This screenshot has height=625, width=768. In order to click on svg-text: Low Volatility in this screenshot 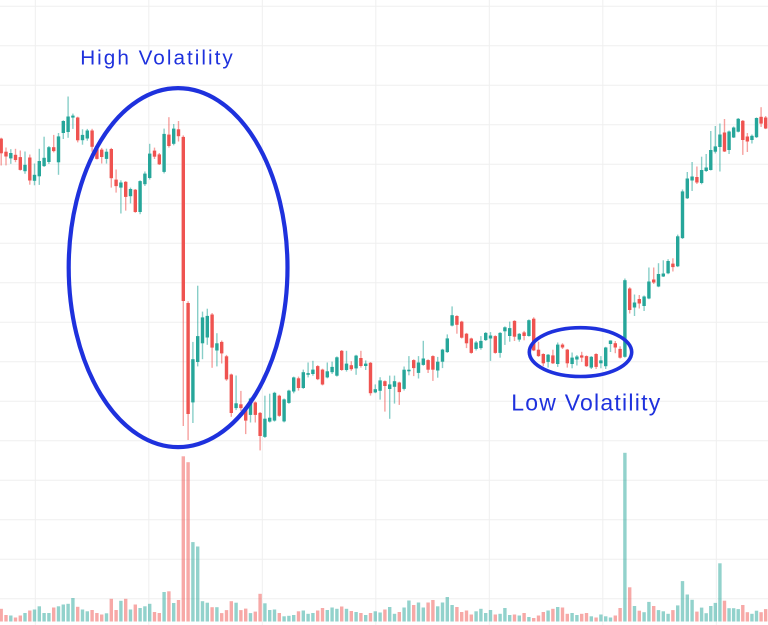, I will do `click(586, 402)`.